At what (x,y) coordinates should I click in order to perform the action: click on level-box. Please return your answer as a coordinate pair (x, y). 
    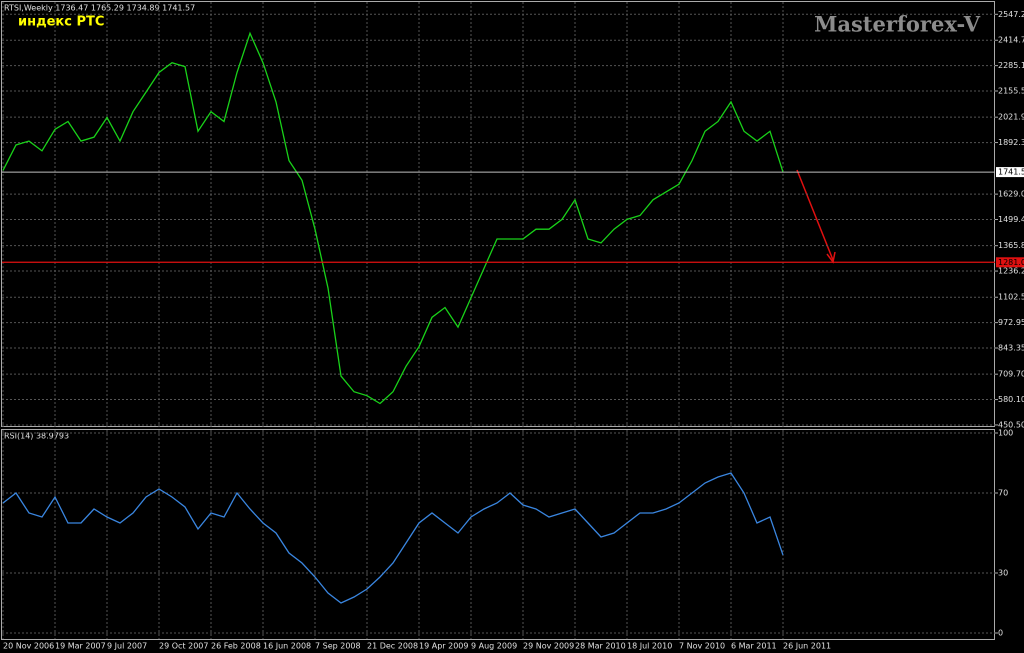
    Looking at the image, I should click on (1010, 262).